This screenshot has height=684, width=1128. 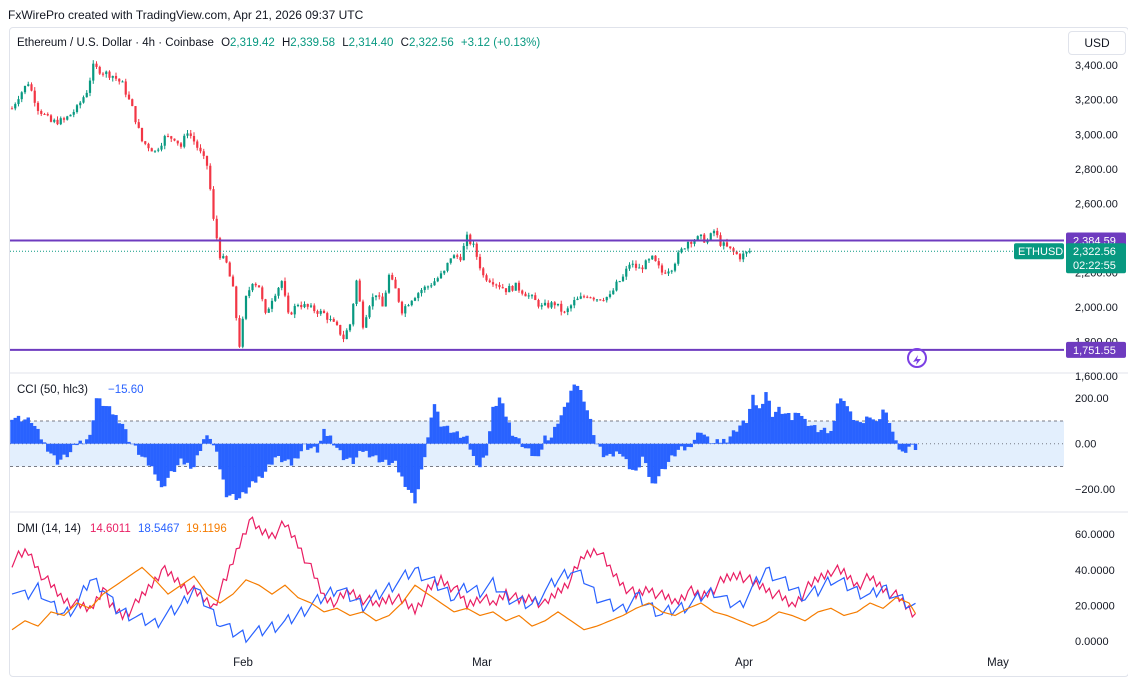 I want to click on close-value: 2,322.56, so click(x=431, y=43).